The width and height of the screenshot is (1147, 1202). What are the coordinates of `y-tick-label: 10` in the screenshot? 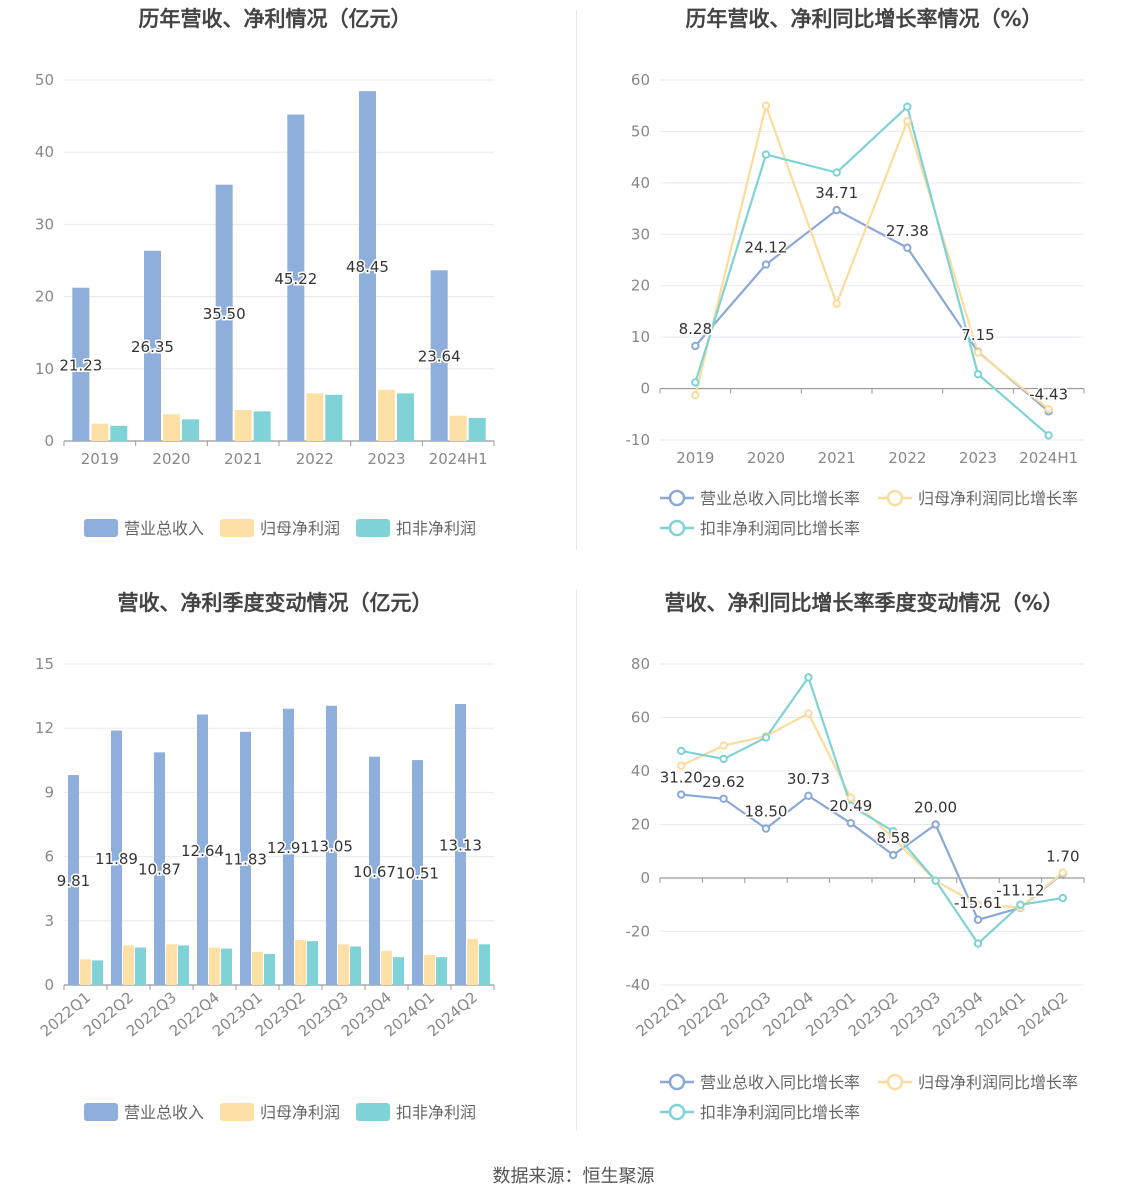 It's located at (44, 369).